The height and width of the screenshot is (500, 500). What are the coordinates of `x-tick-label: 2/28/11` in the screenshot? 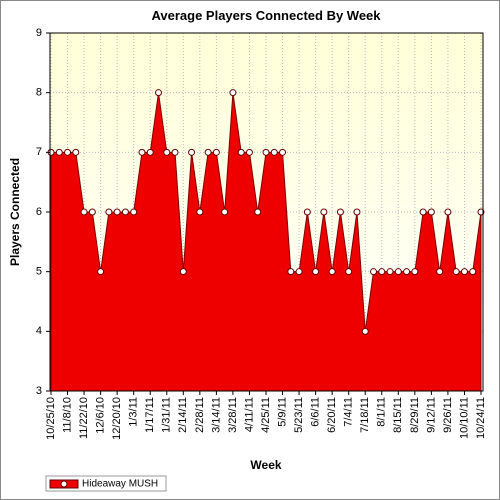 It's located at (200, 415).